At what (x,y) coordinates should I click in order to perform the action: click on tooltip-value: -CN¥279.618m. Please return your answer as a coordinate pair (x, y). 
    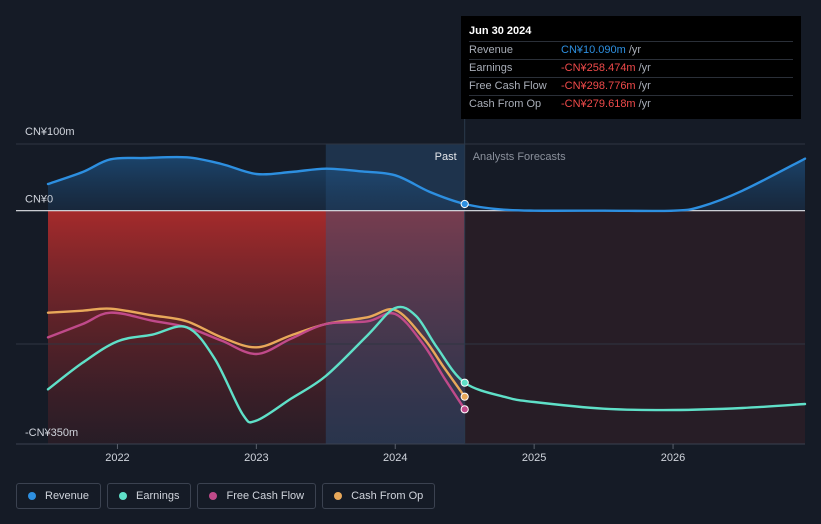
    Looking at the image, I should click on (598, 104).